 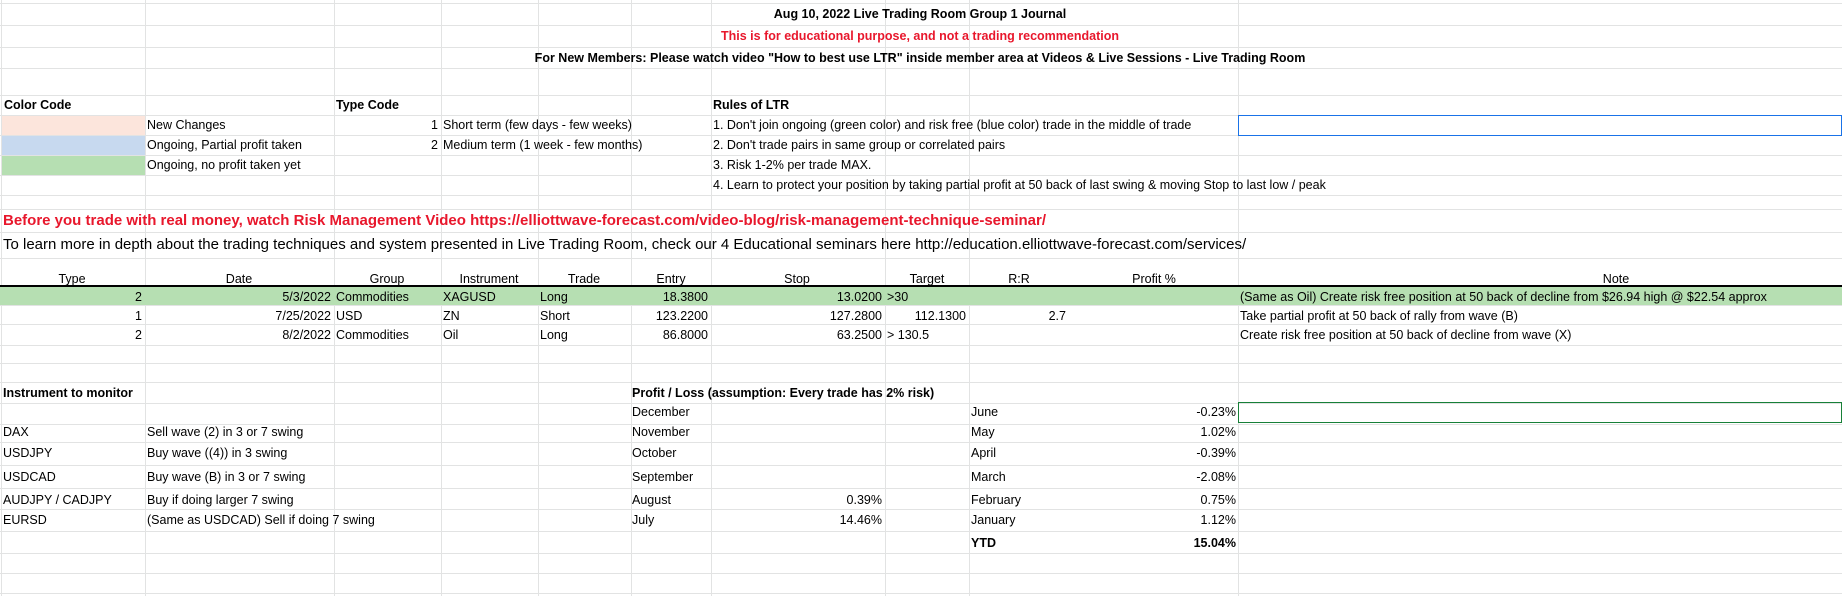 What do you see at coordinates (1019, 279) in the screenshot?
I see `col-header-rr: R:R` at bounding box center [1019, 279].